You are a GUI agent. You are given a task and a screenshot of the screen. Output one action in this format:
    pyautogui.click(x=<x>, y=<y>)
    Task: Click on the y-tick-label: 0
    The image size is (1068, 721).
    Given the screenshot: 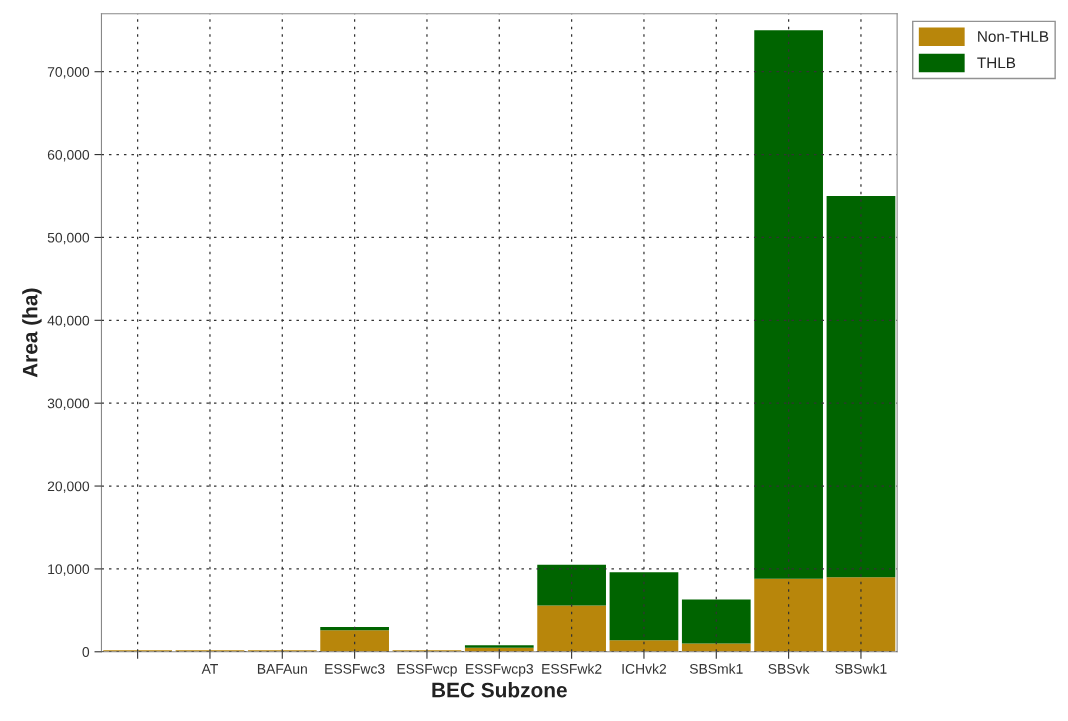 What is the action you would take?
    pyautogui.click(x=86, y=652)
    